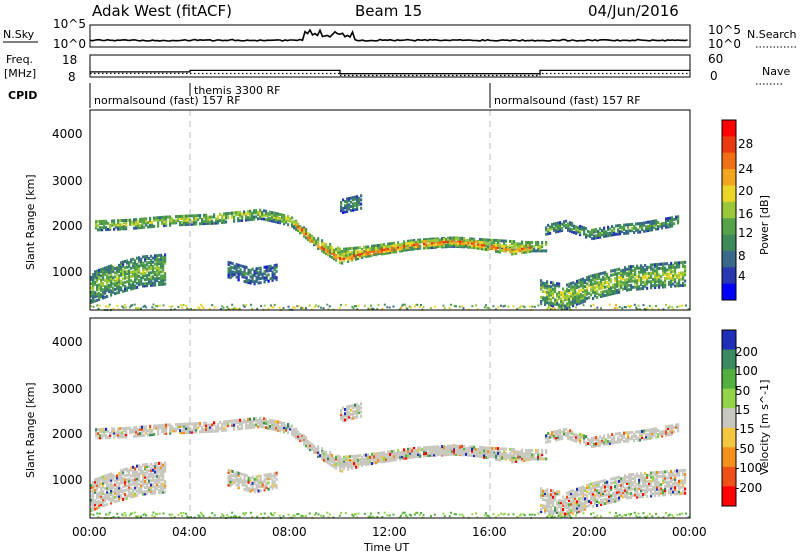  What do you see at coordinates (745, 144) in the screenshot?
I see `power-cbar-tick-28: 28` at bounding box center [745, 144].